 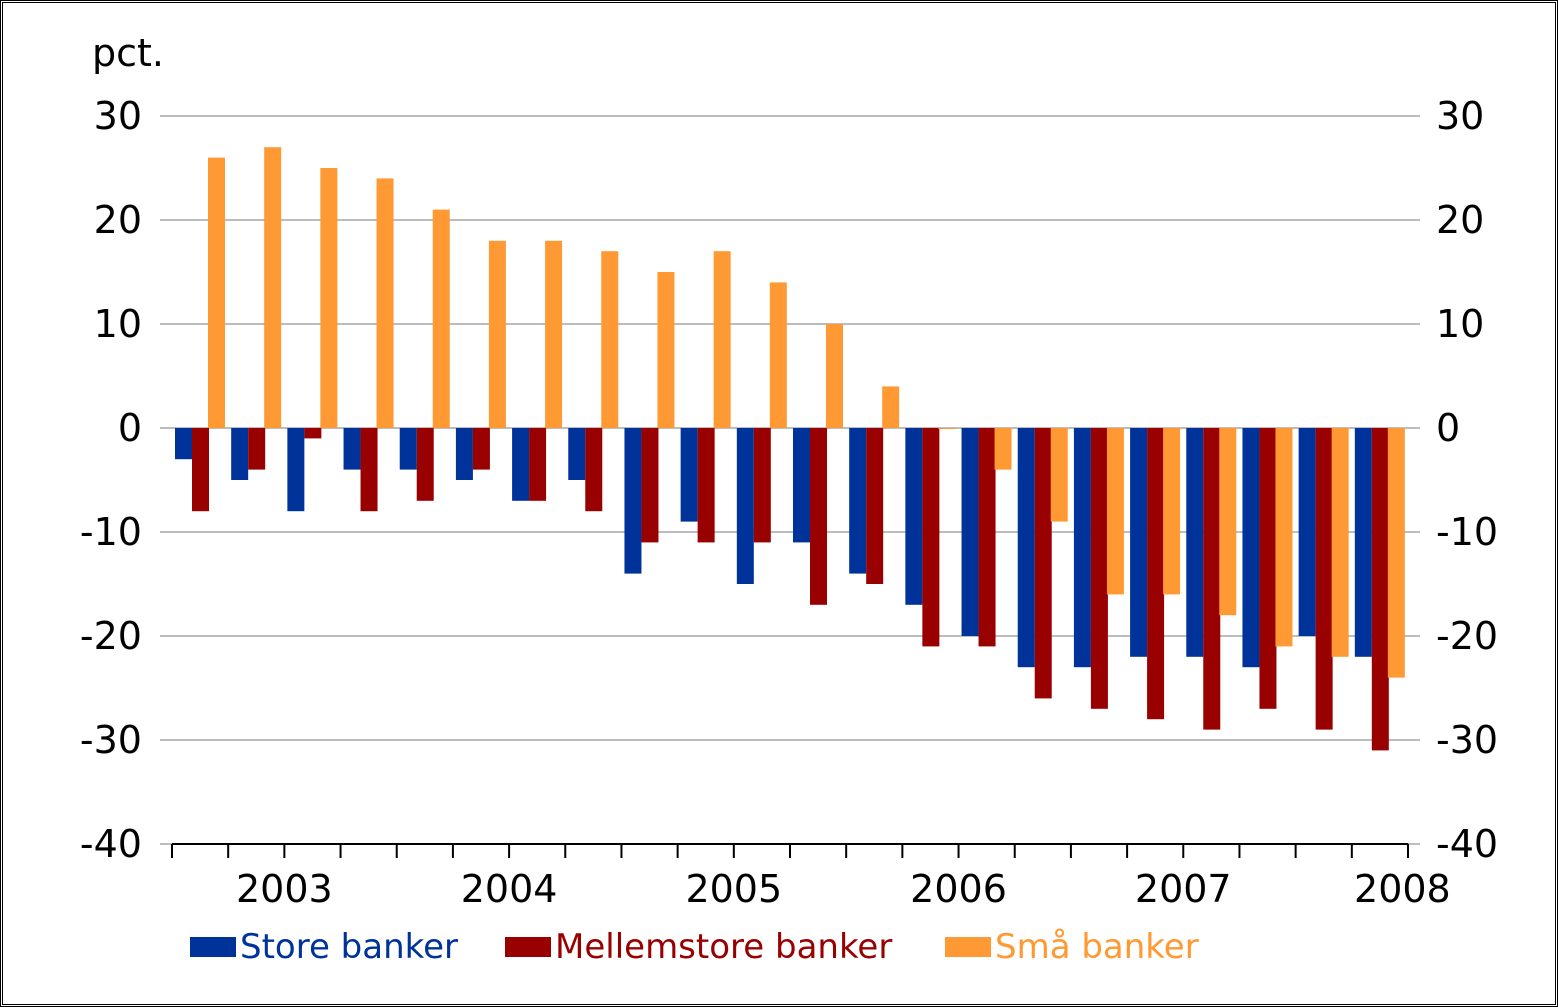 What do you see at coordinates (1460, 220) in the screenshot?
I see `secondary-y-tick-label: 20` at bounding box center [1460, 220].